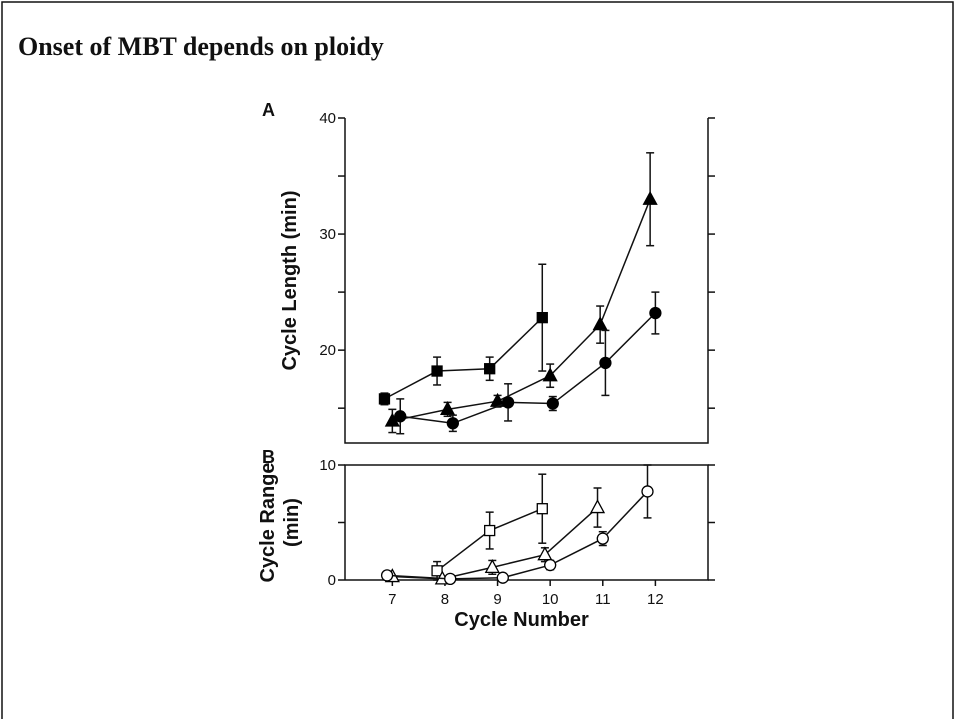 The image size is (956, 719). I want to click on slide-title: Onset of MBT depends on ploidy, so click(201, 46).